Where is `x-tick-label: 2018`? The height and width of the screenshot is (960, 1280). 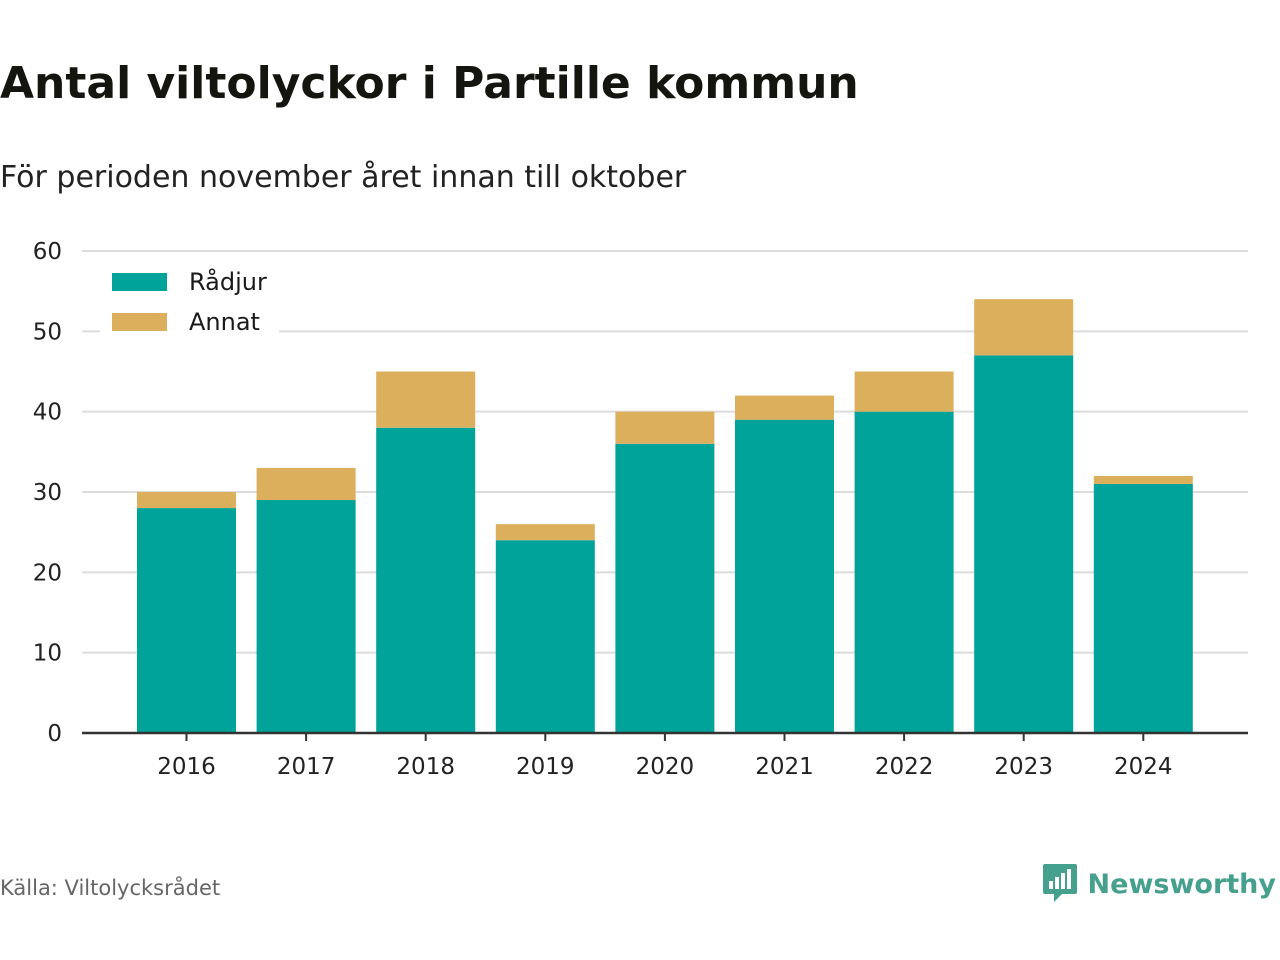 x-tick-label: 2018 is located at coordinates (425, 767).